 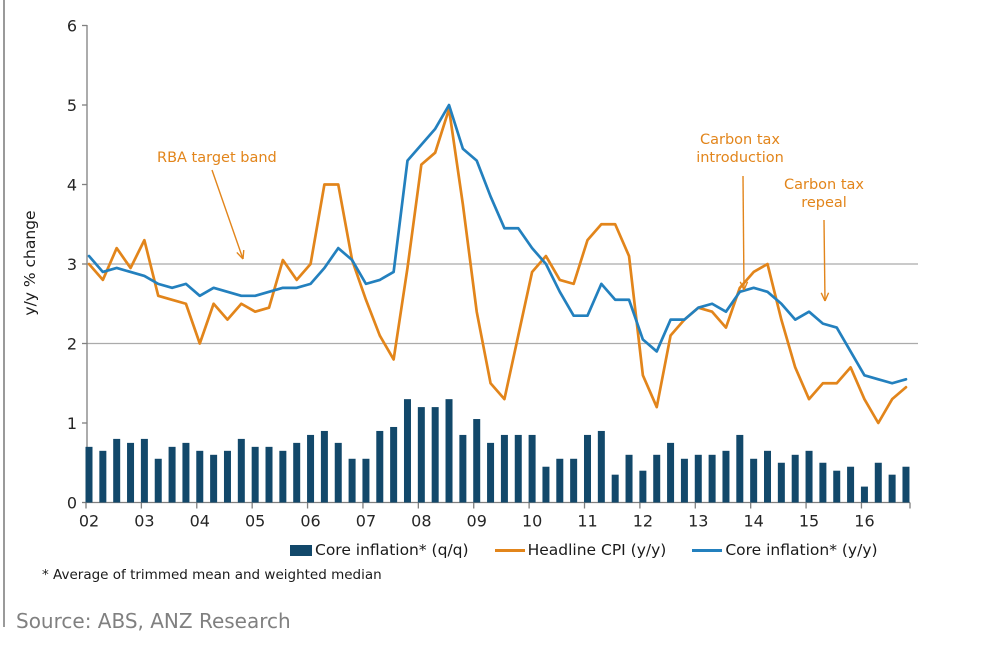 What do you see at coordinates (200, 521) in the screenshot?
I see `x-axis-tick-label: 04` at bounding box center [200, 521].